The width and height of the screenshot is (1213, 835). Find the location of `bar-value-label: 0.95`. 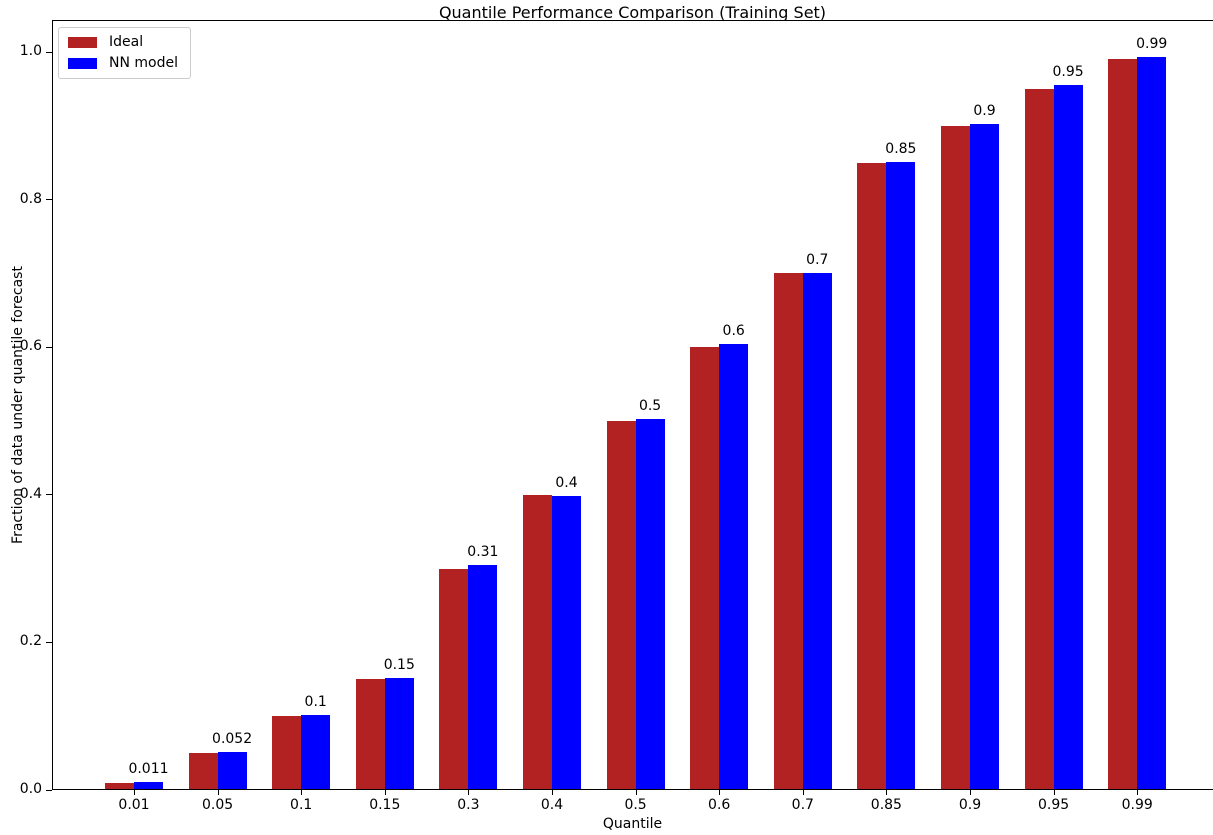

bar-value-label: 0.95 is located at coordinates (1068, 72).